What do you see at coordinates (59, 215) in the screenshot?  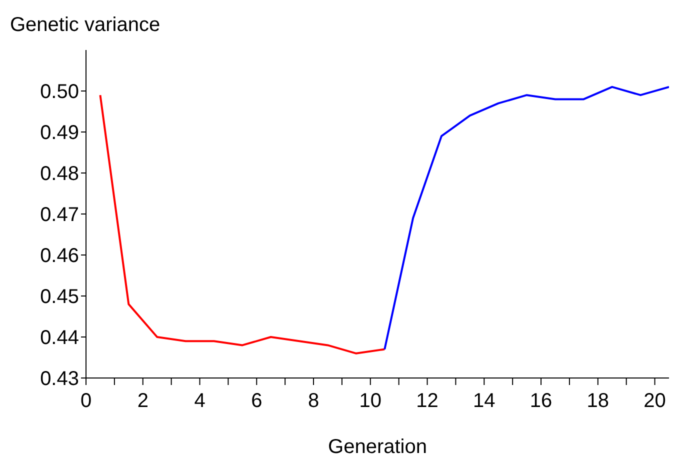 I see `y-tick-label: 0.47` at bounding box center [59, 215].